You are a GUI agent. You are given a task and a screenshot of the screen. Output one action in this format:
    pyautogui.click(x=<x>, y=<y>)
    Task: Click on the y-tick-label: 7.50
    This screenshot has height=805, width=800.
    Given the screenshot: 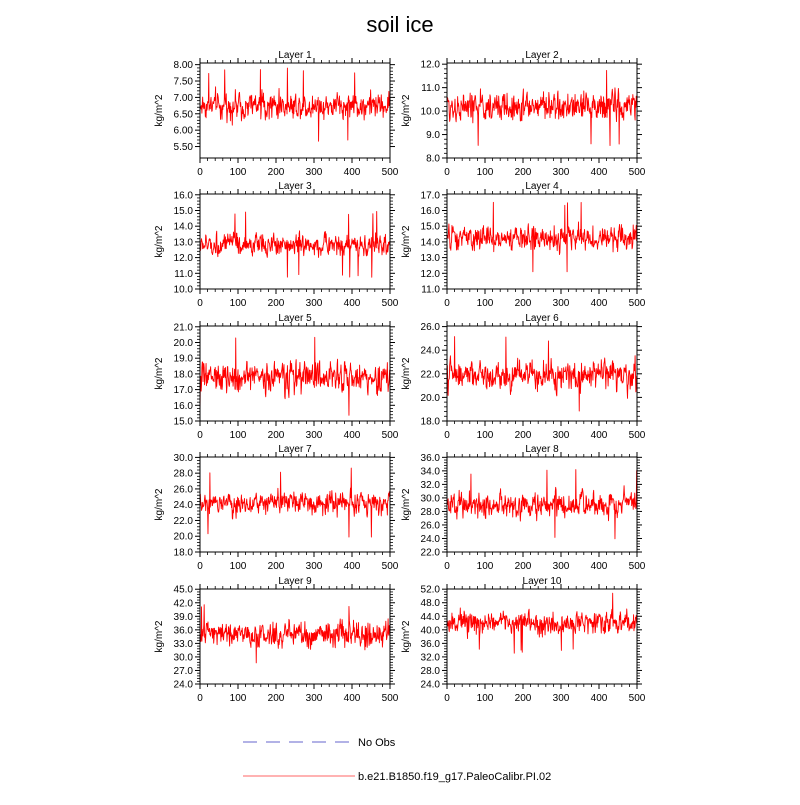 What is the action you would take?
    pyautogui.click(x=184, y=82)
    